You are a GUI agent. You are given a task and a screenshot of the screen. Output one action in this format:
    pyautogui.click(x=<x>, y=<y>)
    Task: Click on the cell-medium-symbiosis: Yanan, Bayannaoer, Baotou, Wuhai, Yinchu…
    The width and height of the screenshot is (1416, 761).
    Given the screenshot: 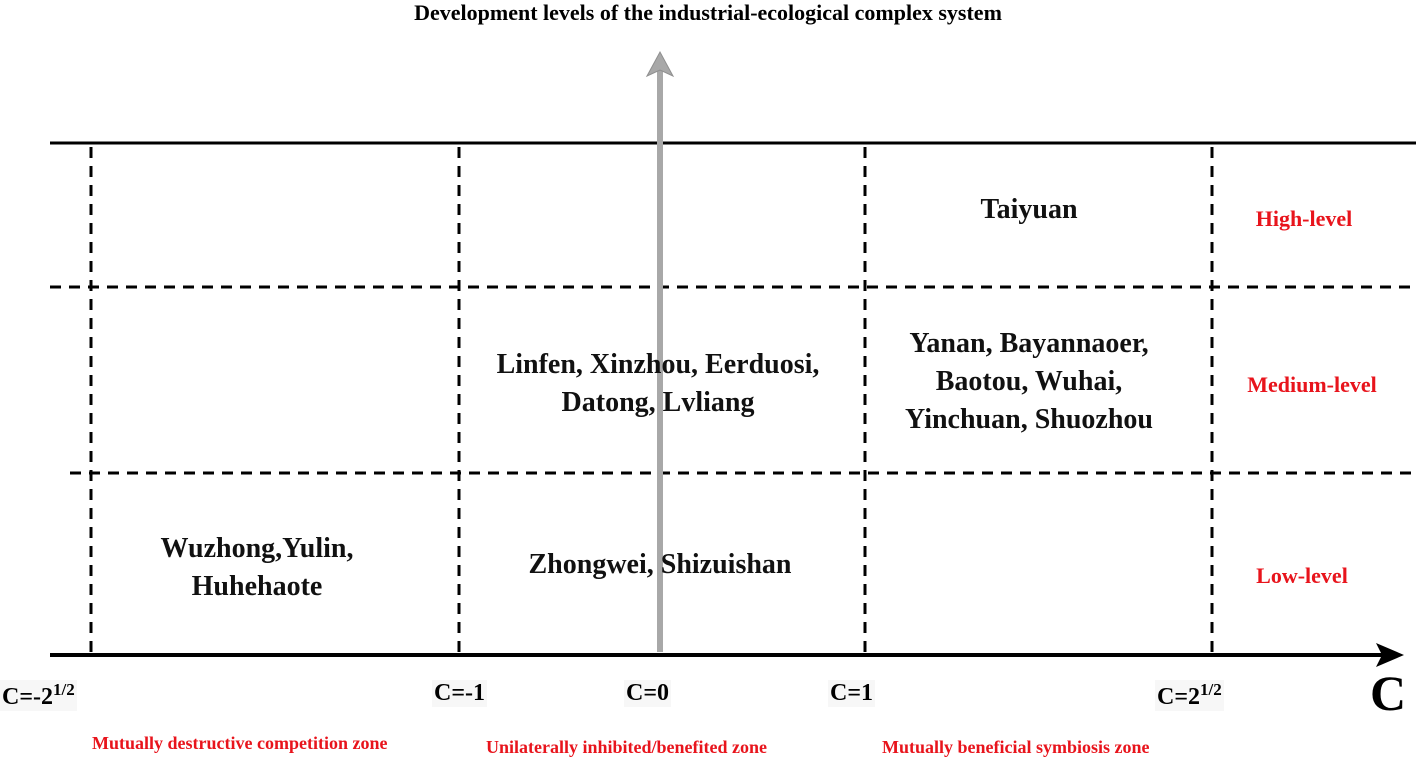 What is the action you would take?
    pyautogui.click(x=1029, y=382)
    